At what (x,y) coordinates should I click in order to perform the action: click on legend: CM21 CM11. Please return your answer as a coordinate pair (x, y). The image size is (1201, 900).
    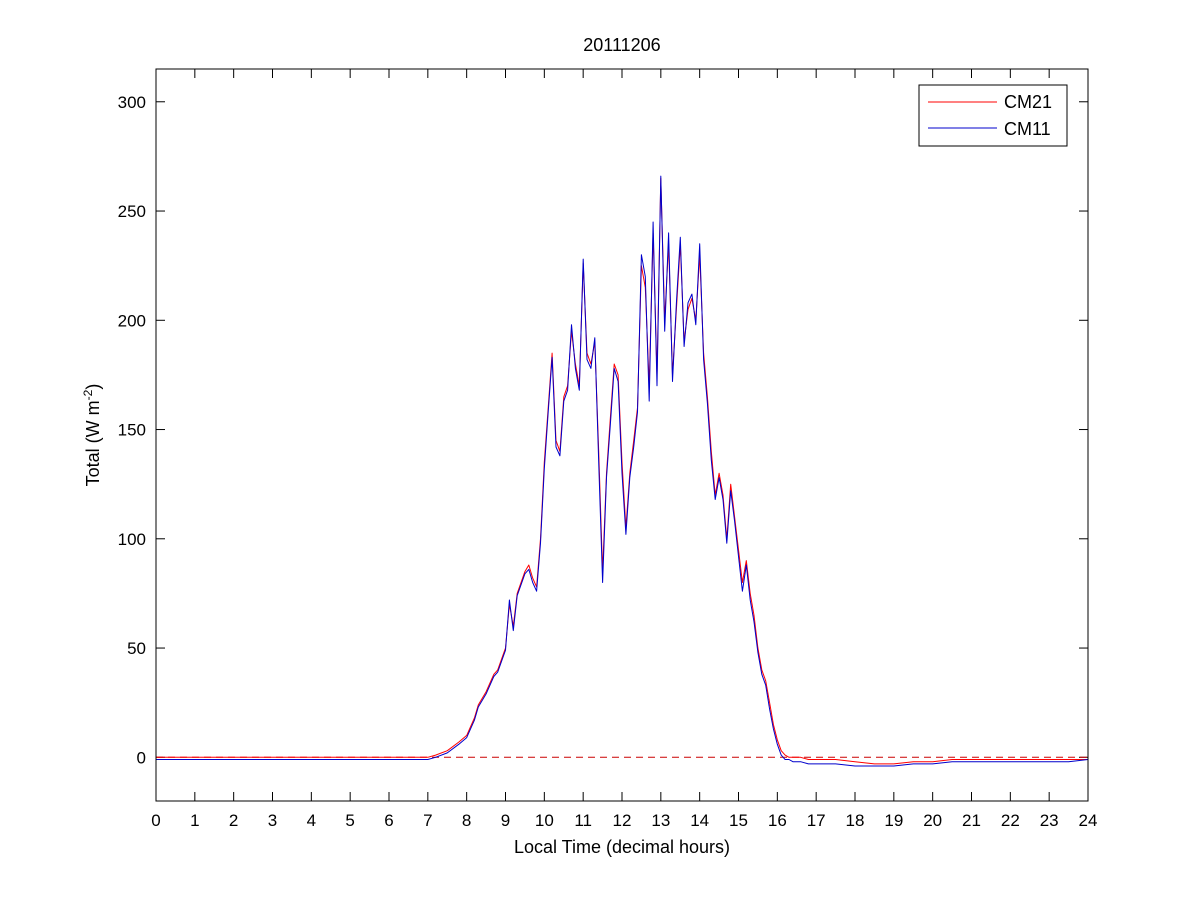
    Looking at the image, I should click on (993, 115).